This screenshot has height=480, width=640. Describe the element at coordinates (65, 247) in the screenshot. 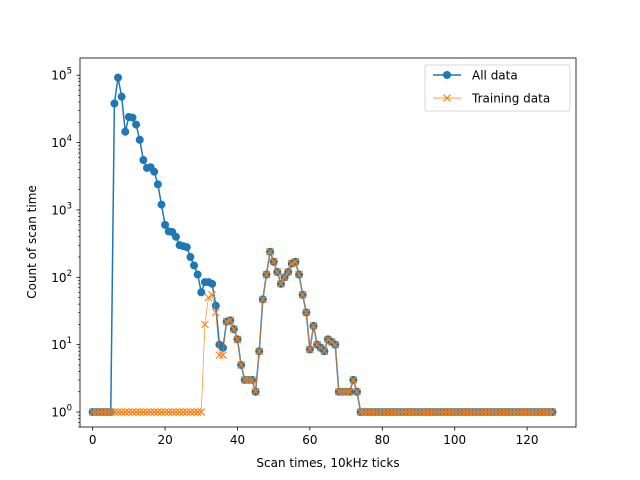

I see `y-axis: 10⁰ 10¹ 10² 10³ 10⁴ 10⁵` at that location.